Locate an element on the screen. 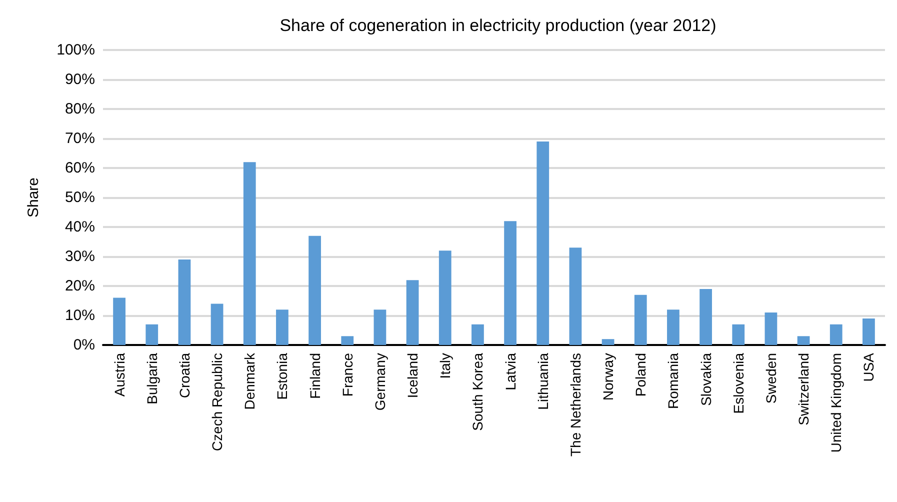  x-tick-label: Czech Republic is located at coordinates (217, 402).